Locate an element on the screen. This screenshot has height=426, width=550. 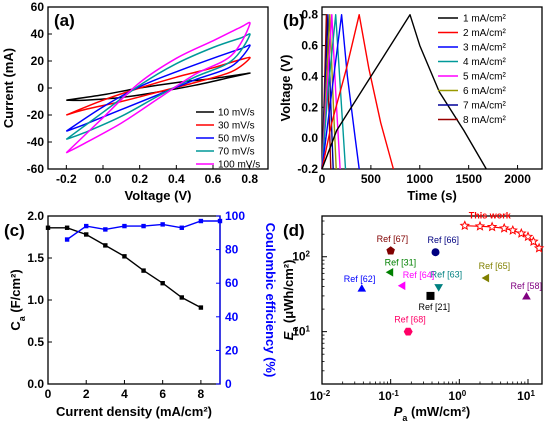
panel-a-legend-label: 70 mV/s is located at coordinates (236, 152).